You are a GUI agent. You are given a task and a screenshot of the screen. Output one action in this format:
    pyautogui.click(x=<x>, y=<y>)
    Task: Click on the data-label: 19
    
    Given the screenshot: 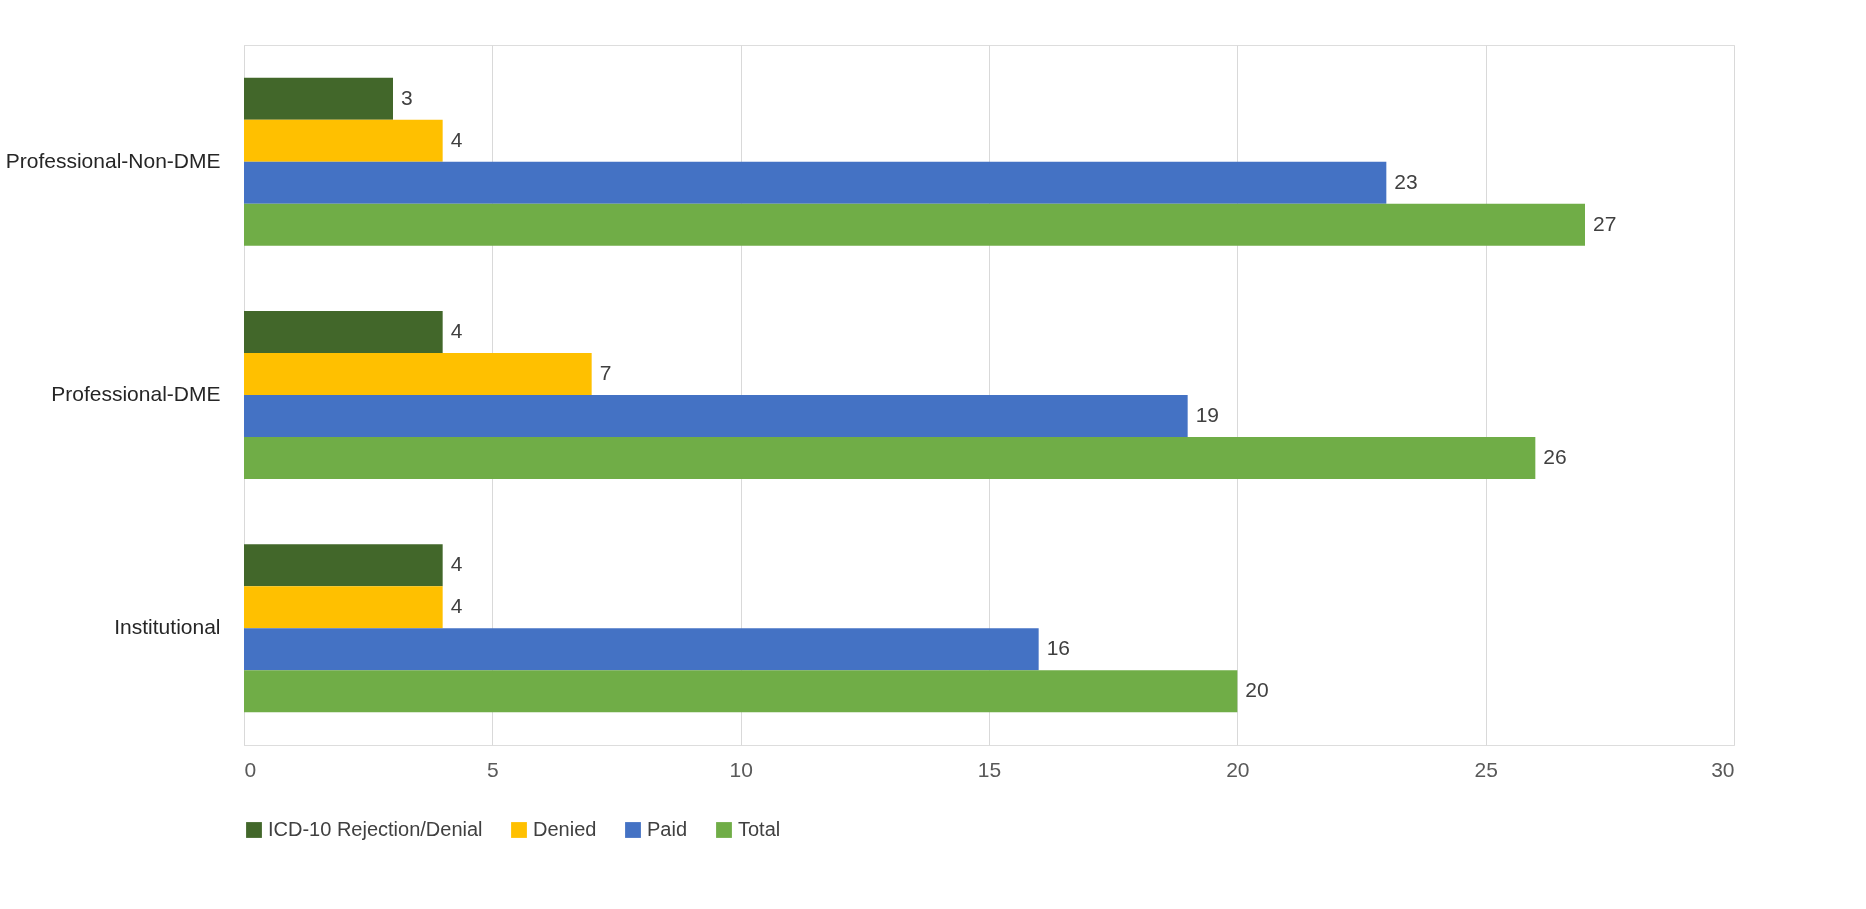 What is the action you would take?
    pyautogui.click(x=1207, y=414)
    